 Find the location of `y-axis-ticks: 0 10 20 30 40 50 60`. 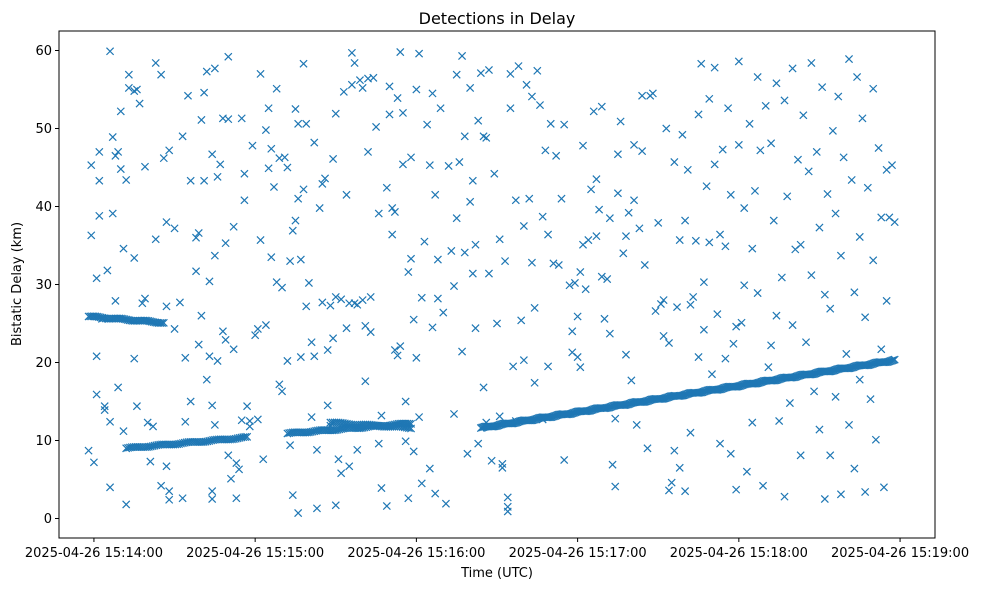

y-axis-ticks: 0 10 20 30 40 50 60 is located at coordinates (47, 285).